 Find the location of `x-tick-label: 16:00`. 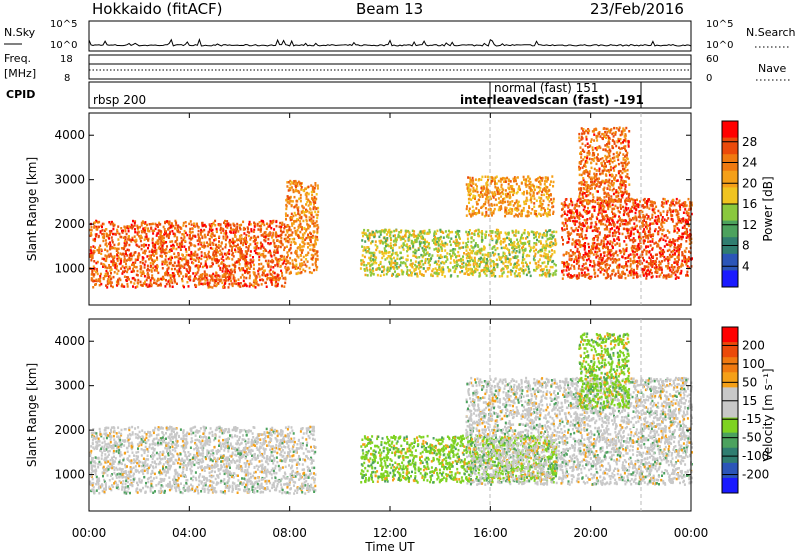

x-tick-label: 16:00 is located at coordinates (490, 533).